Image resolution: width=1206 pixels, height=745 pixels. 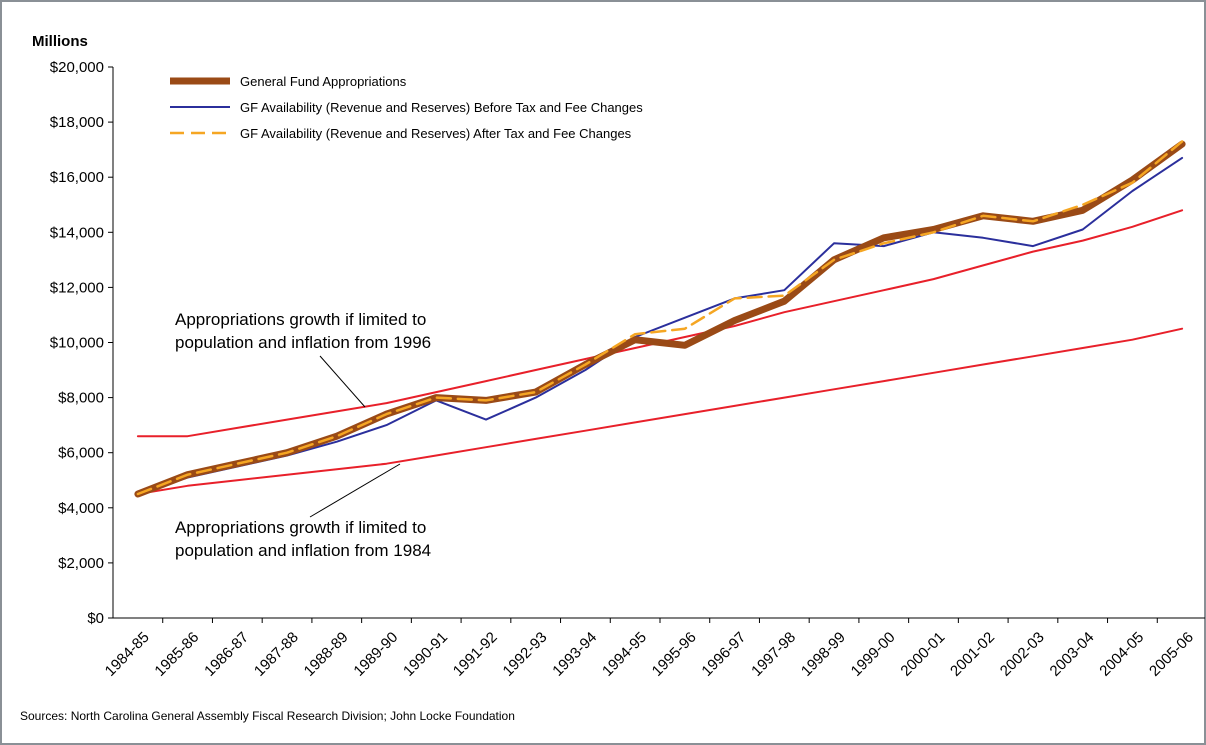 I want to click on y-tick-label: $6,000, so click(x=81, y=453).